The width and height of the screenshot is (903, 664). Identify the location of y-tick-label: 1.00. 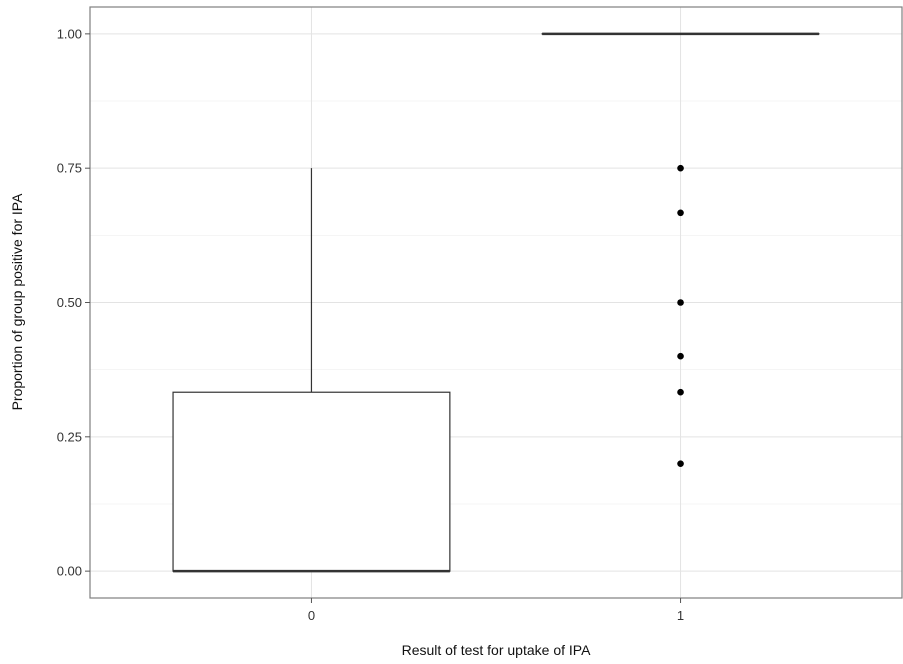
(69, 33).